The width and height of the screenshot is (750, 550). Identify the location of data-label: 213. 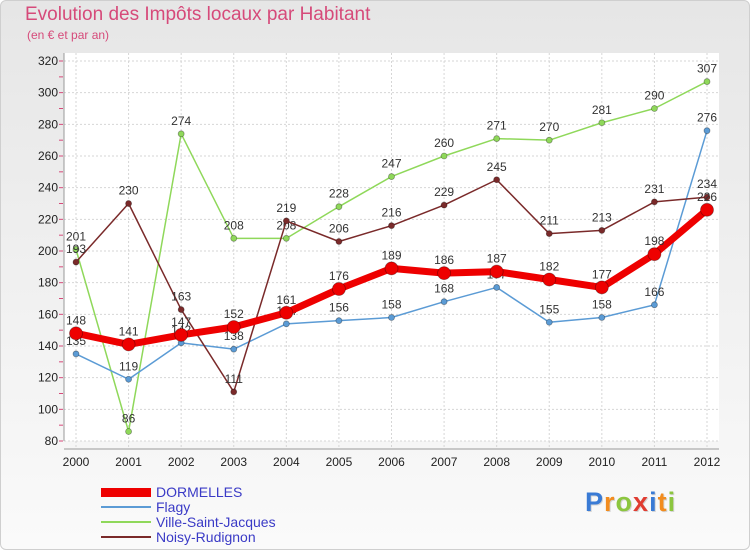
(602, 217).